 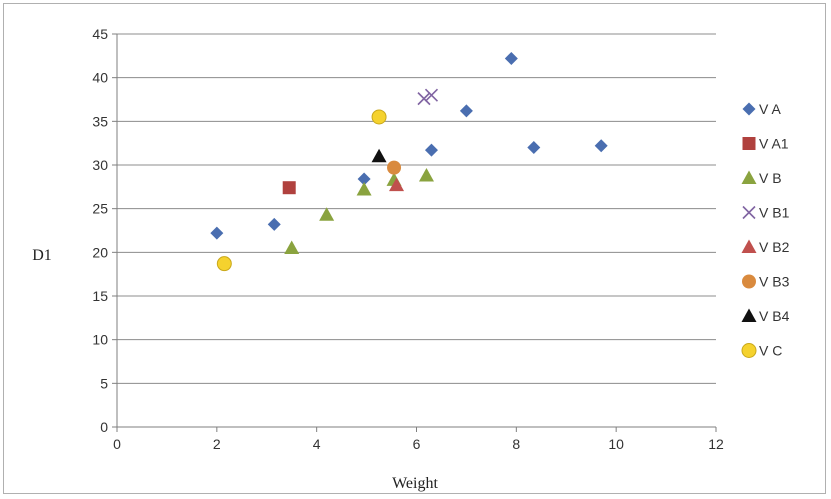 What do you see at coordinates (100, 121) in the screenshot?
I see `y-tick-label: 35` at bounding box center [100, 121].